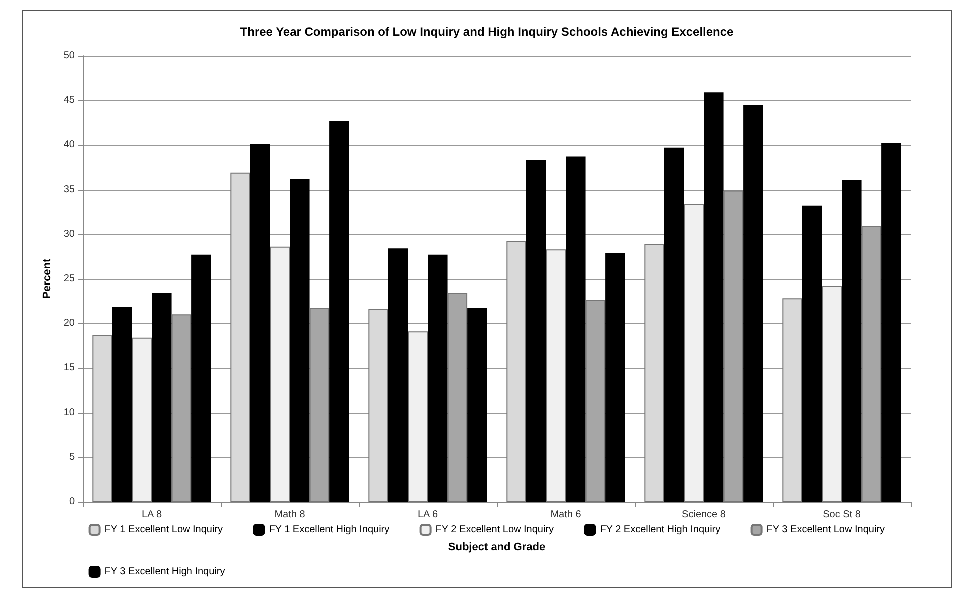 The height and width of the screenshot is (593, 956). I want to click on x-tick-label: LA 6, so click(428, 515).